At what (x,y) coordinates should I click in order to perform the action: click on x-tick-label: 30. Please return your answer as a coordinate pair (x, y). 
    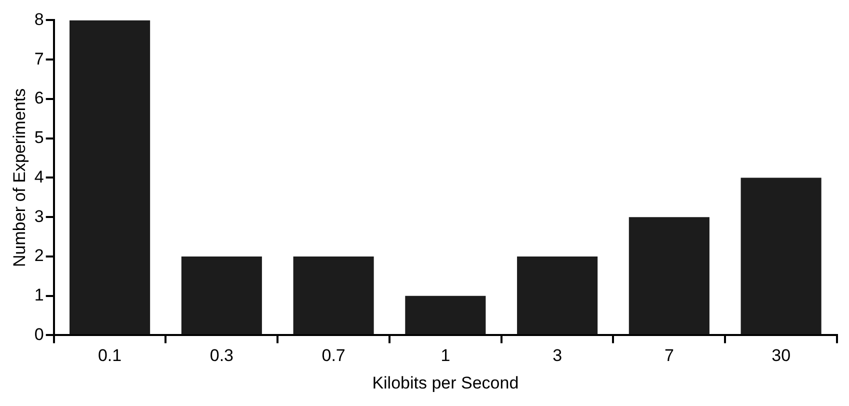
    Looking at the image, I should click on (781, 356).